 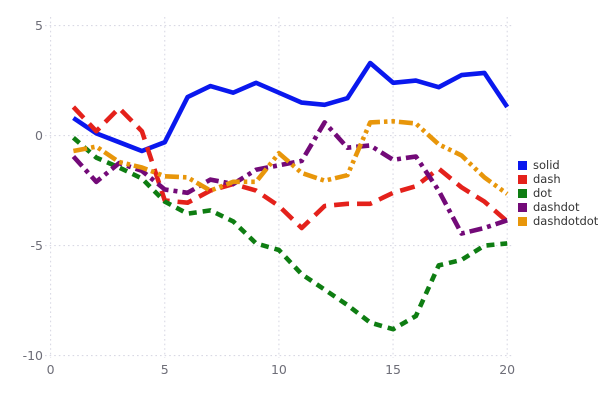 I want to click on legend-item-dashdot: dashdot, so click(x=558, y=207).